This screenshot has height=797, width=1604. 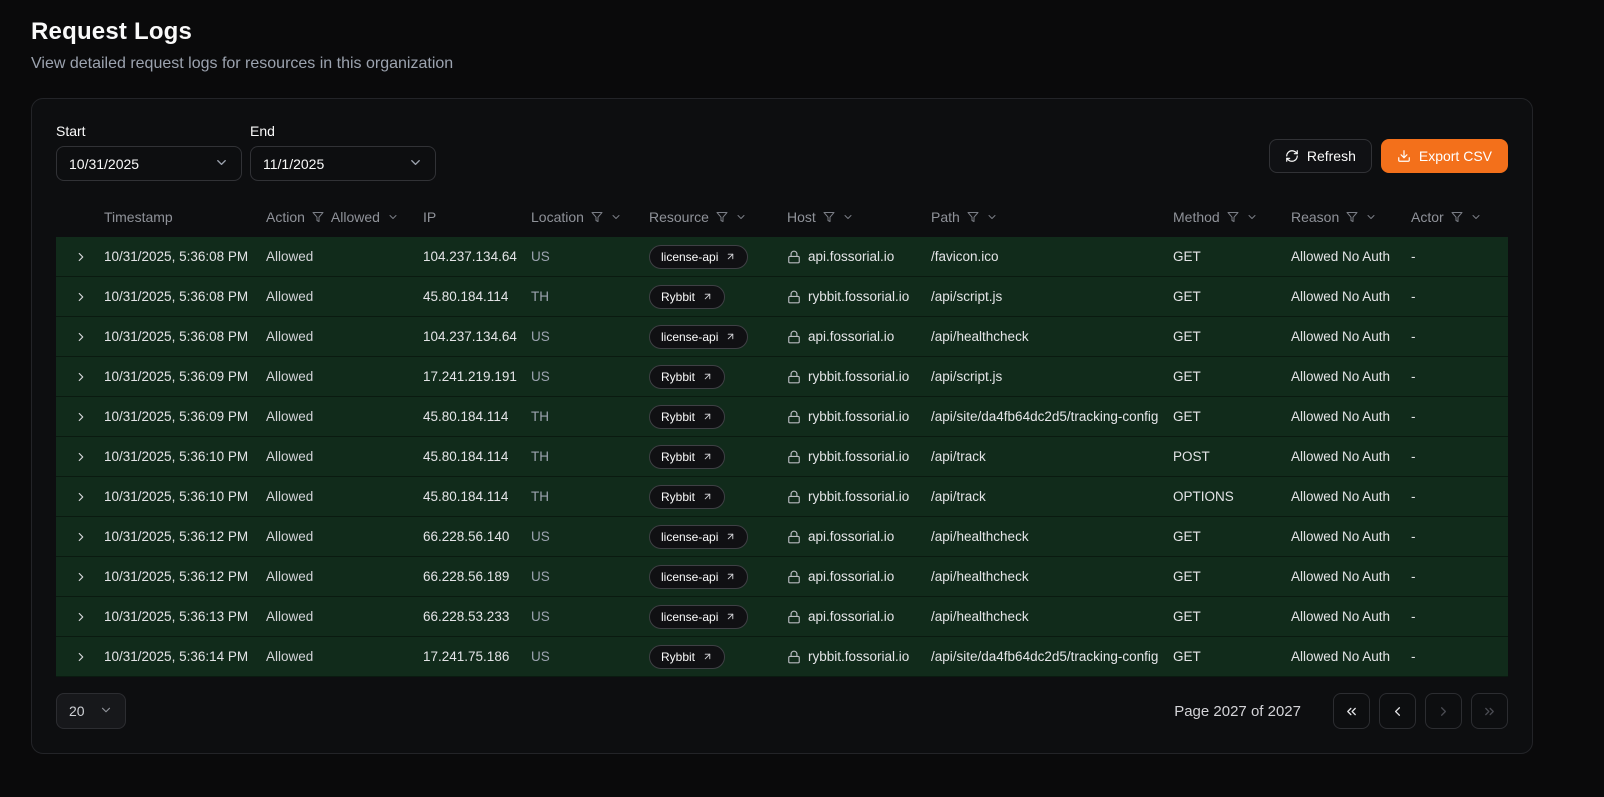 What do you see at coordinates (1371, 217) in the screenshot?
I see `reason-chevron-down-icon` at bounding box center [1371, 217].